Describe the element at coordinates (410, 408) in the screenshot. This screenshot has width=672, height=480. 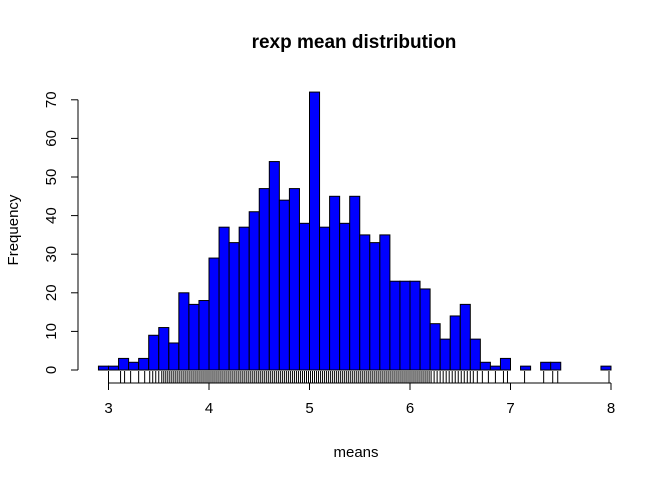
I see `x-tick-label: 6` at that location.